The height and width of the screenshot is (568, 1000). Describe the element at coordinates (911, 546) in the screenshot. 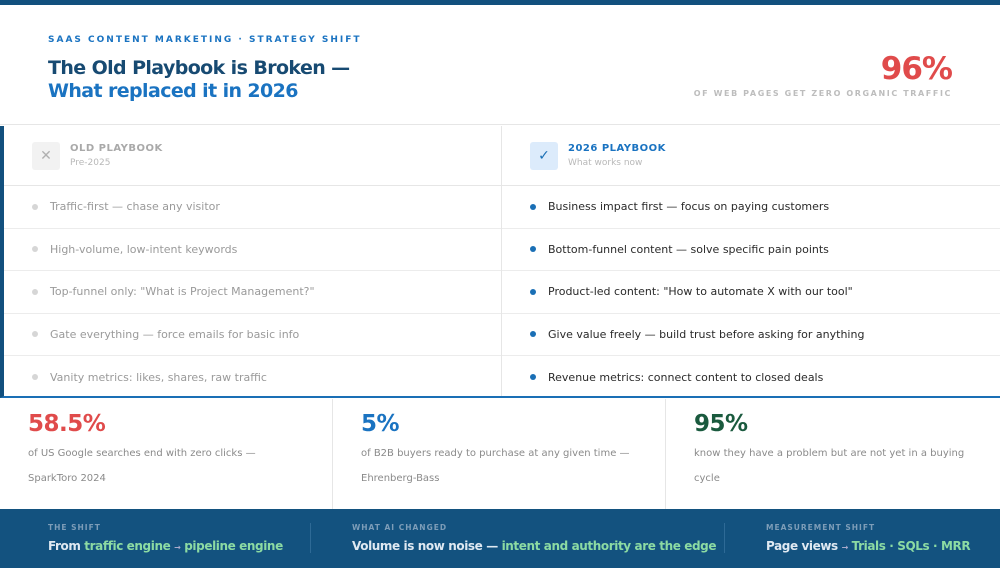

I see `measurement-highlight: Trials · SQLs · MRR` at that location.